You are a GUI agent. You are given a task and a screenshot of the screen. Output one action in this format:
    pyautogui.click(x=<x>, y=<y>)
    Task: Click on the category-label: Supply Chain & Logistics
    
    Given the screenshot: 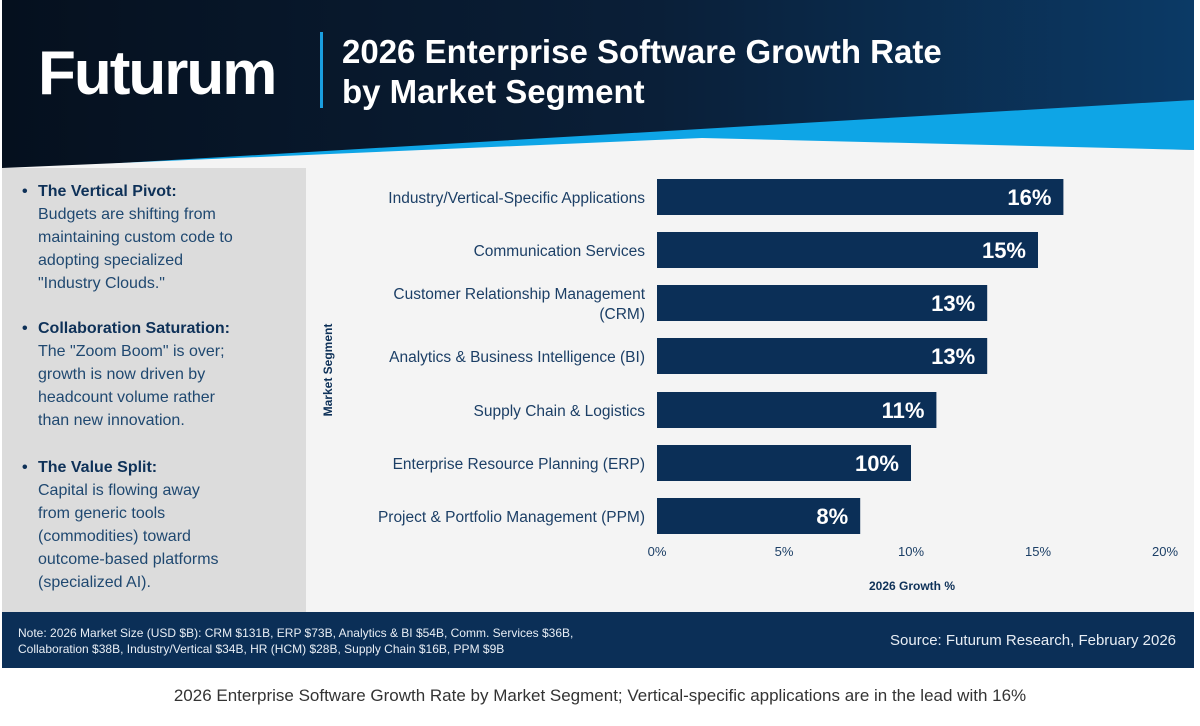 What is the action you would take?
    pyautogui.click(x=560, y=411)
    